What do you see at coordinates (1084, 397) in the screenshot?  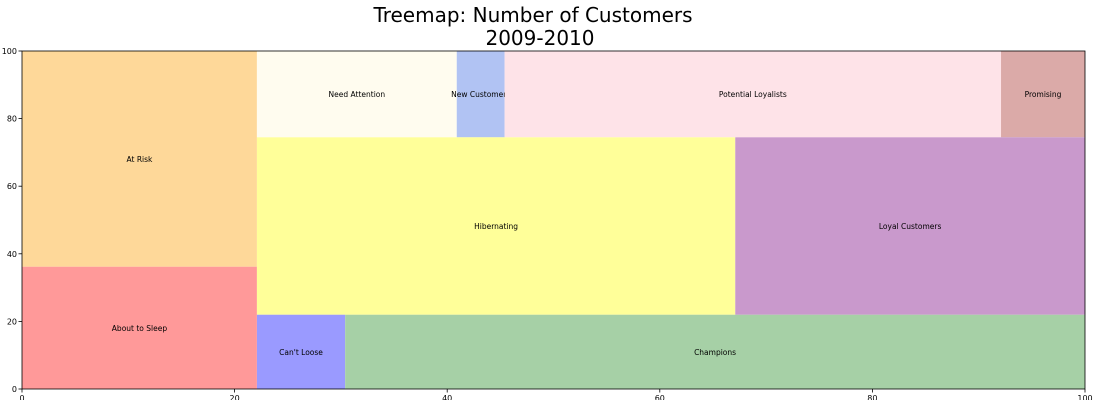 I see `x-tick-label: 100` at bounding box center [1084, 397].